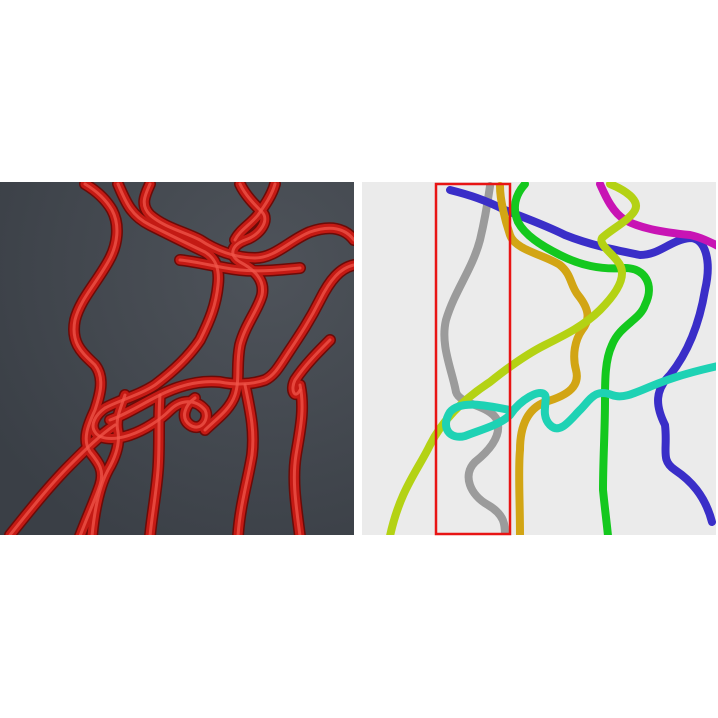  Describe the element at coordinates (579, 401) in the screenshot. I see `curve-teal` at that location.